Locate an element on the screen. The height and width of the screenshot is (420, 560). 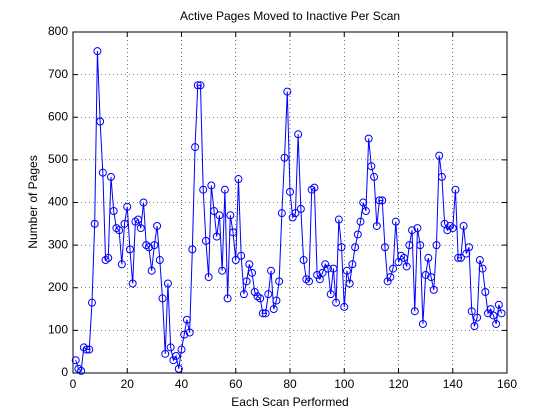
y-tick-label: 500 is located at coordinates (58, 159).